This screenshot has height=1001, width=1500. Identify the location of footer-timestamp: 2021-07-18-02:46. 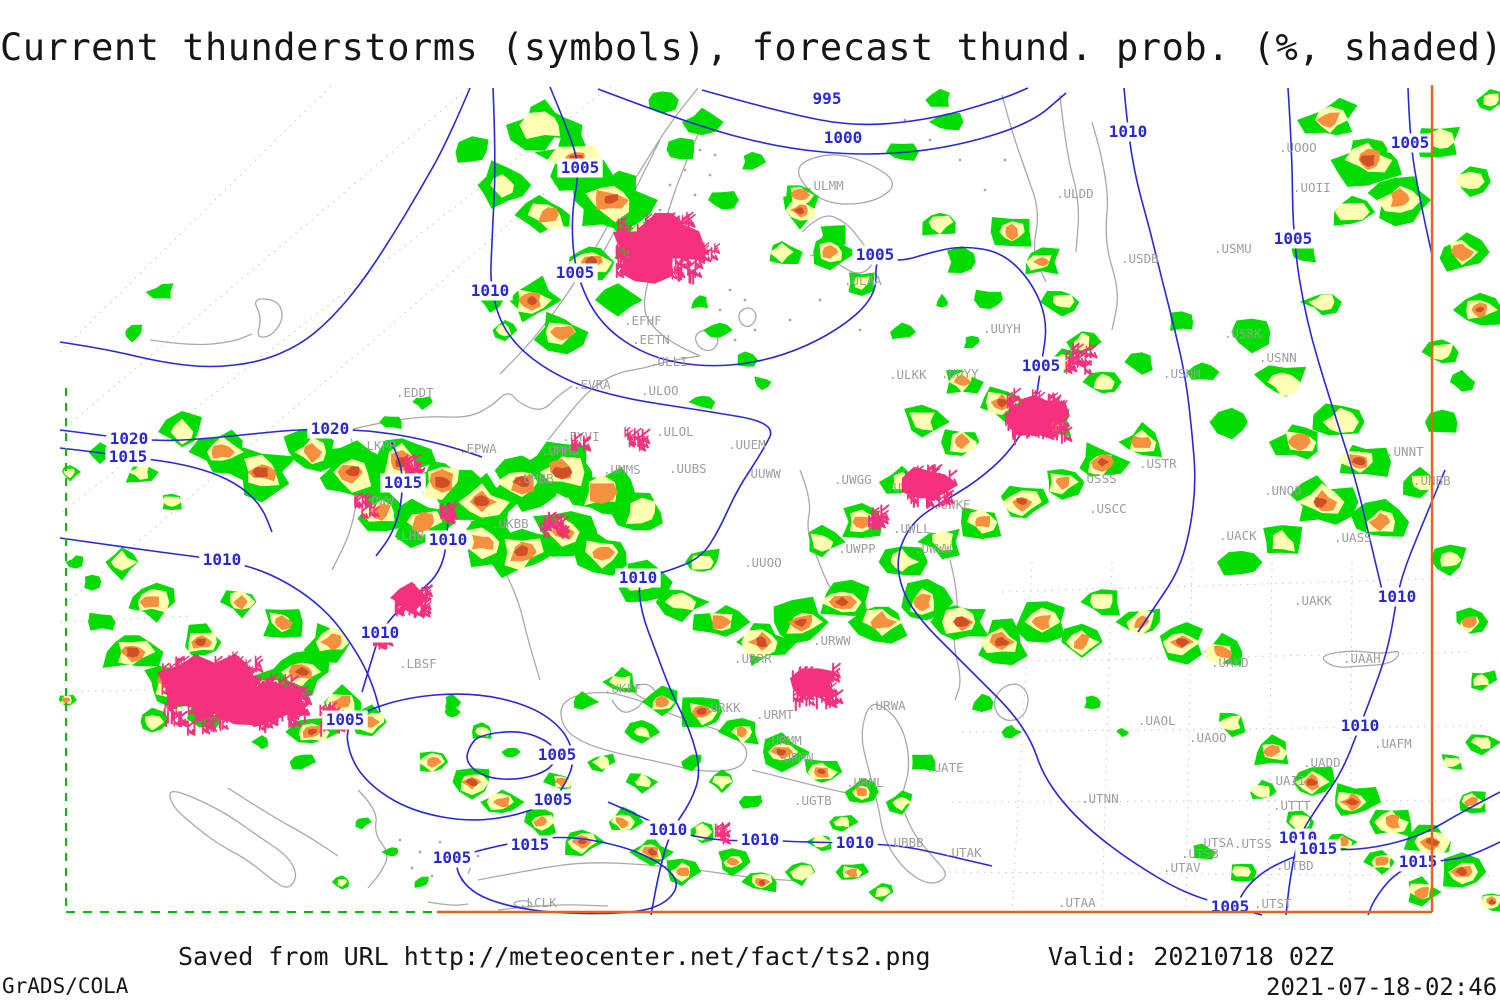
(1382, 987).